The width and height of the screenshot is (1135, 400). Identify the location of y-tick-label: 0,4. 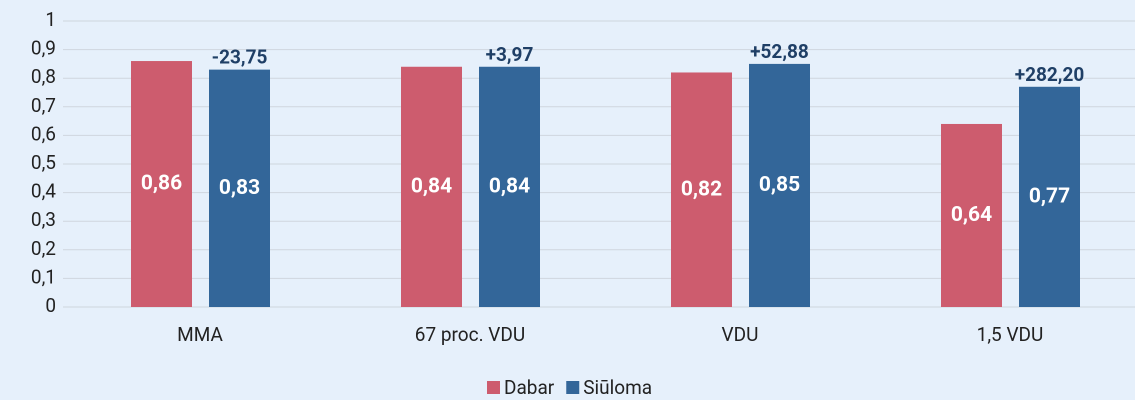
(43, 191).